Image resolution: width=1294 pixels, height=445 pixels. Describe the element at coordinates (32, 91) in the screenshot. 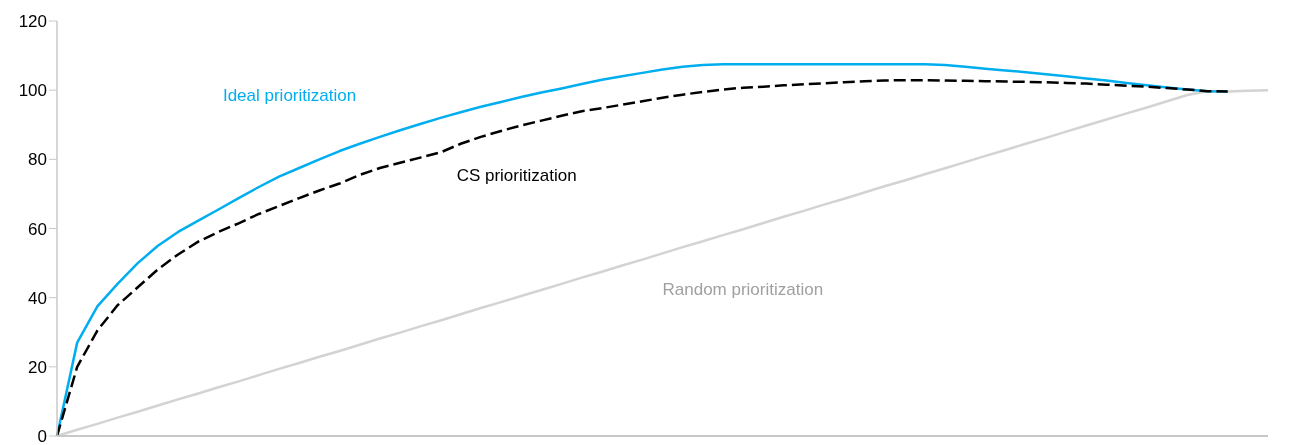

I see `y-tick-label: 100` at that location.